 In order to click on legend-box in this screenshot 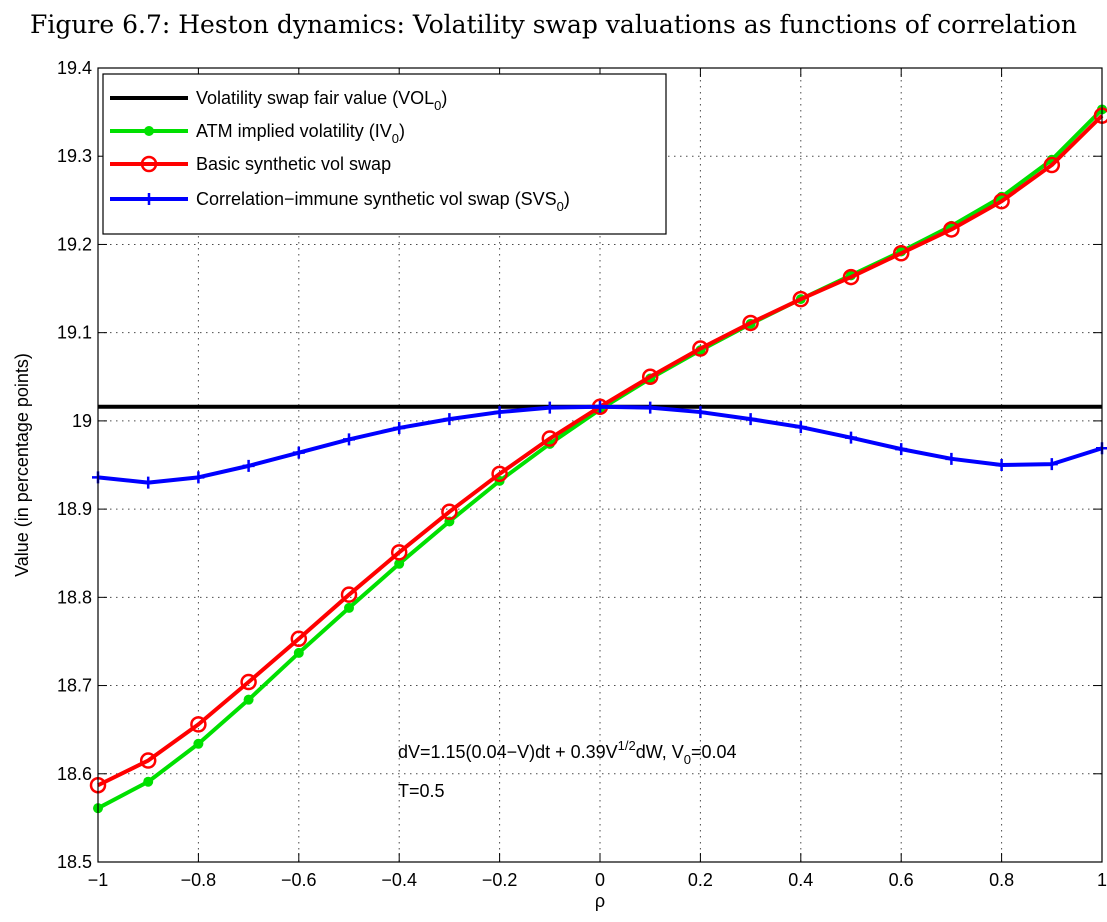, I will do `click(384, 154)`.